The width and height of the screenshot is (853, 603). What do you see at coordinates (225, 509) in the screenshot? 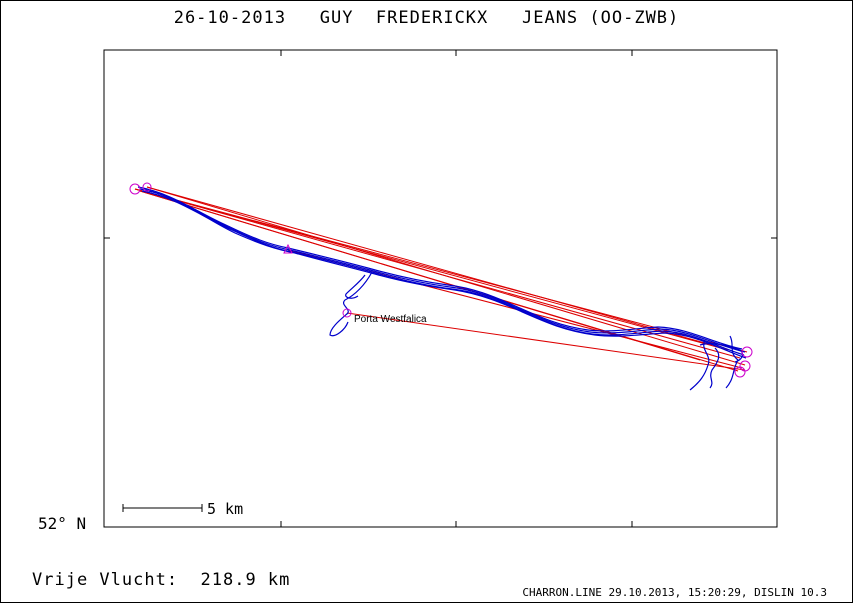
I see `scale-label: 5 km` at bounding box center [225, 509].